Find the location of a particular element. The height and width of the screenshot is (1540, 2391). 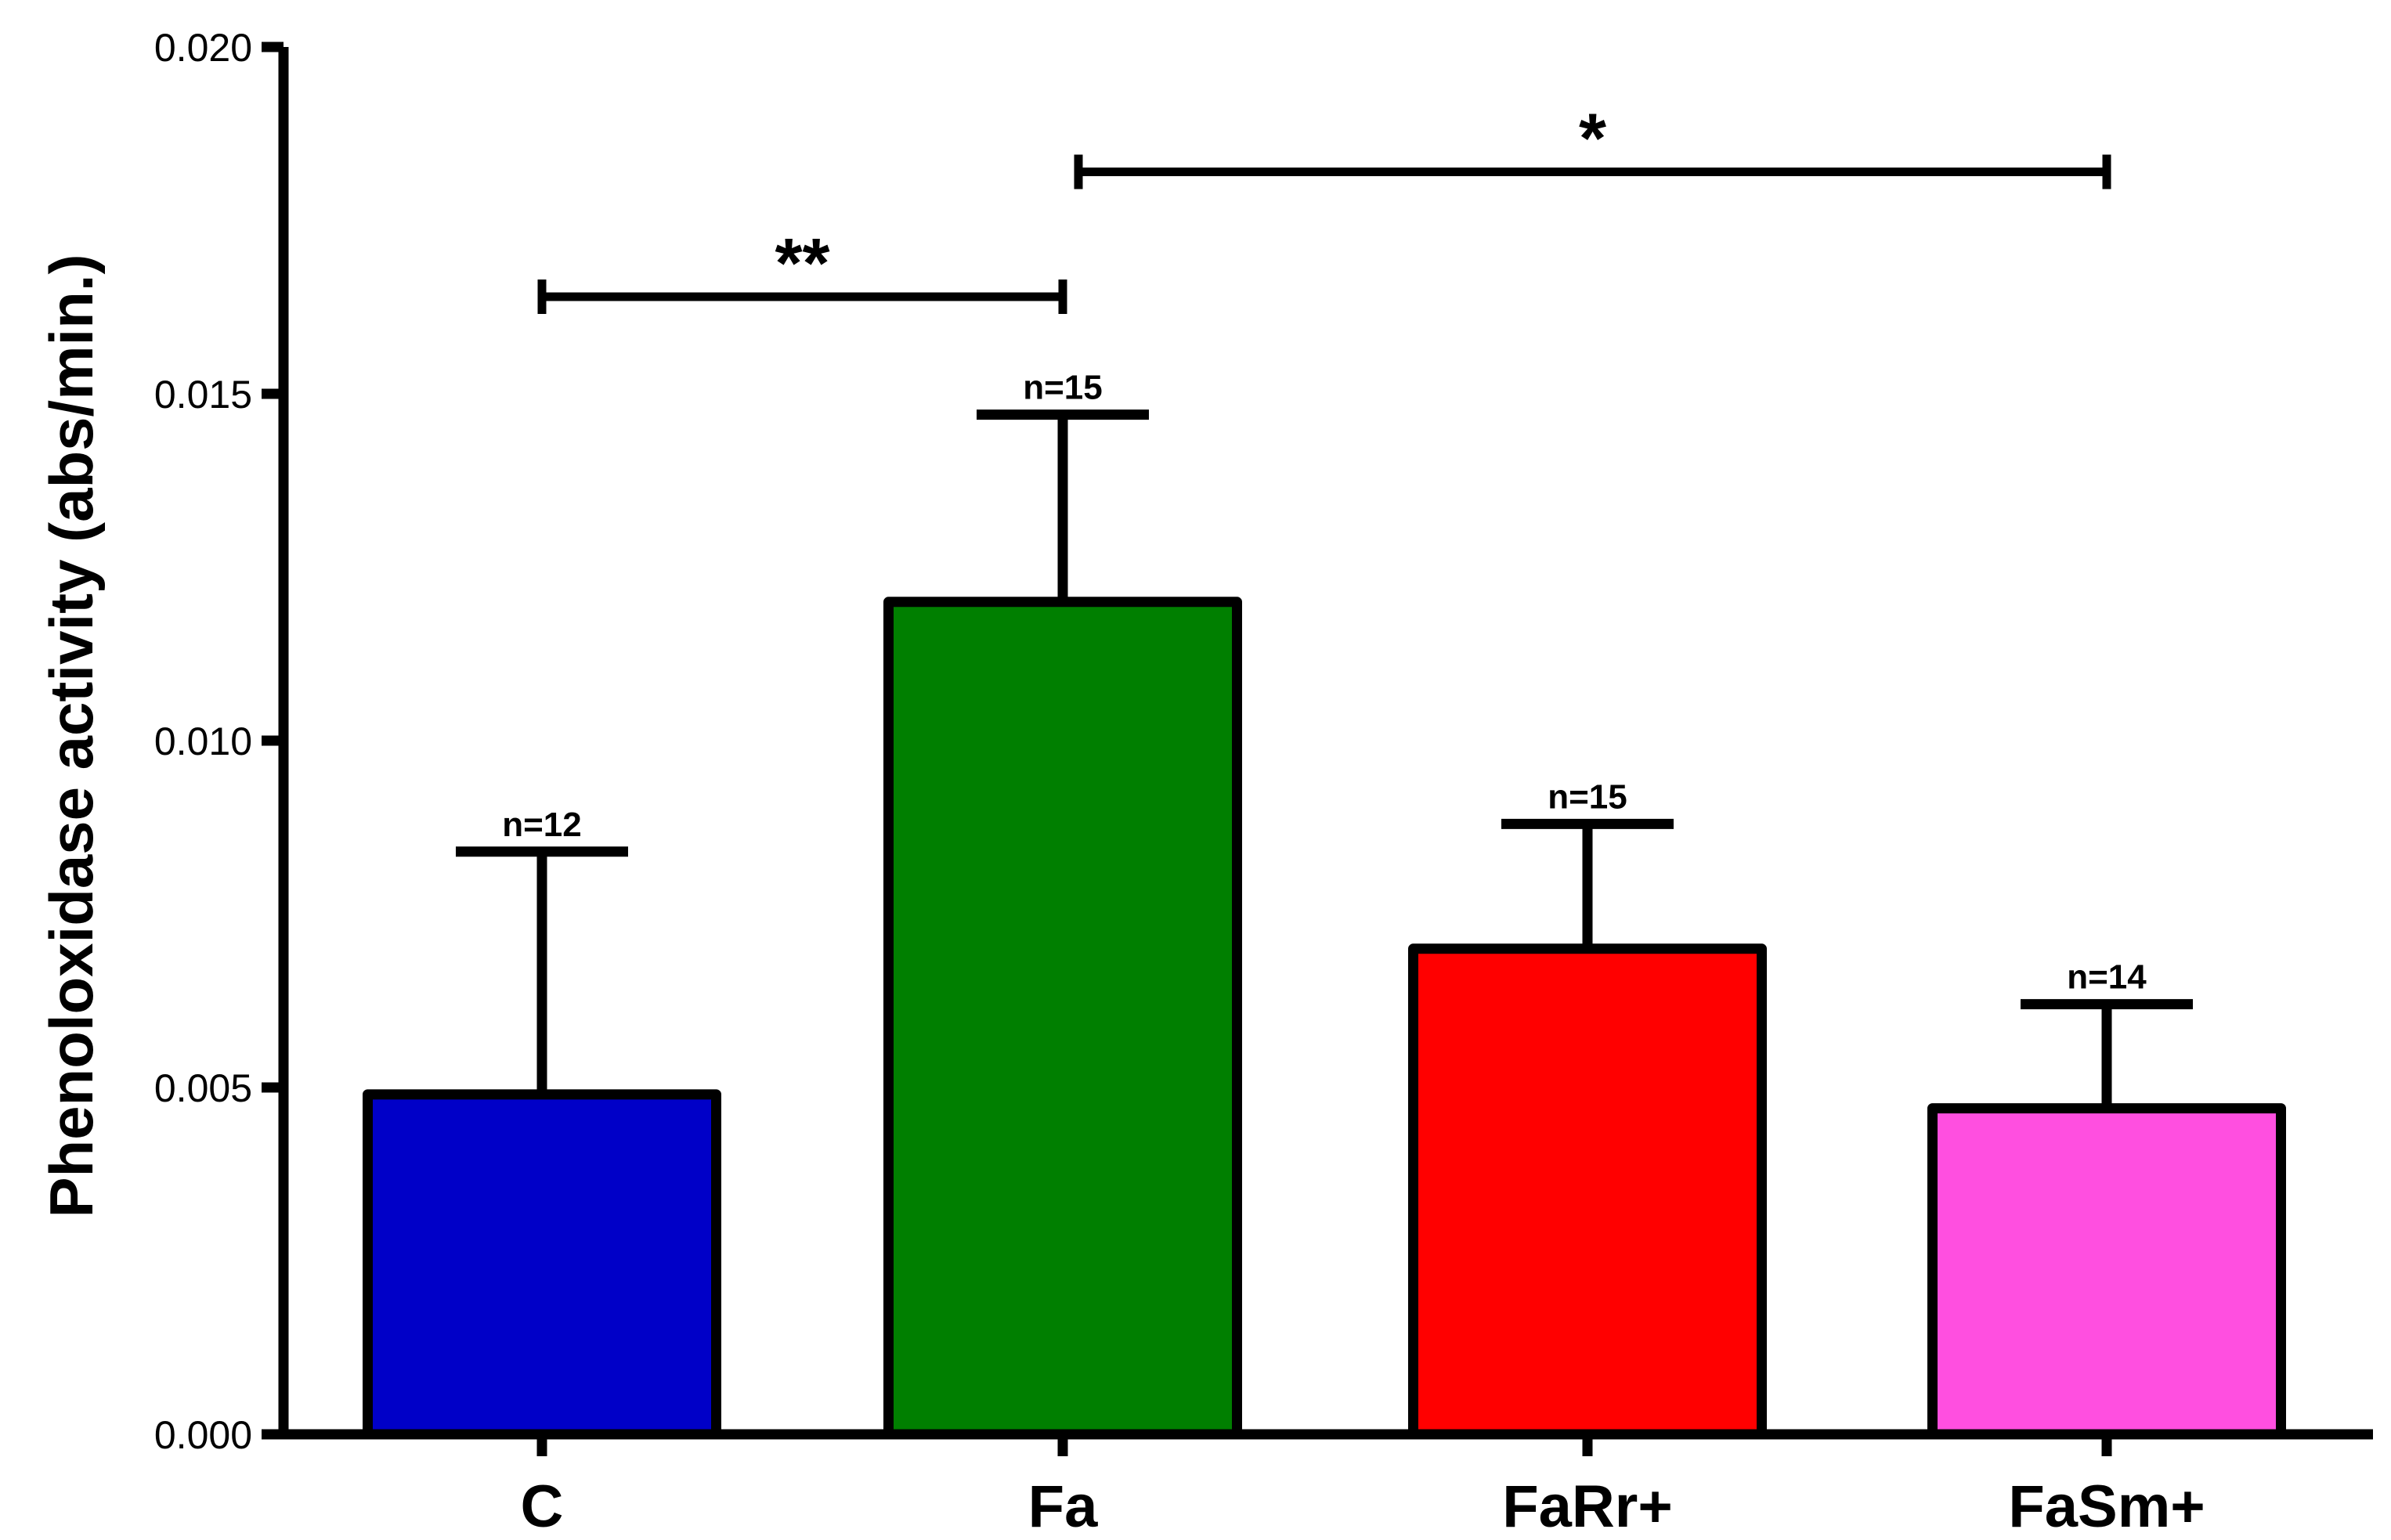

x-tick-label: FaRr+ is located at coordinates (1587, 1507).